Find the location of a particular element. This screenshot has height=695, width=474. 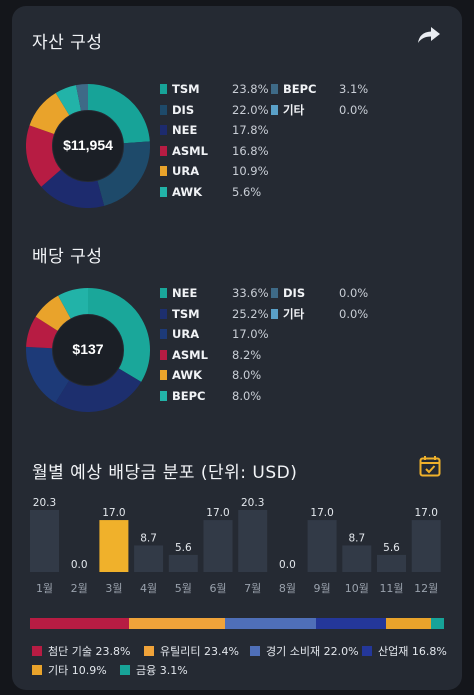

sector-legend-item: 유틸리티 23.4% is located at coordinates (191, 651).